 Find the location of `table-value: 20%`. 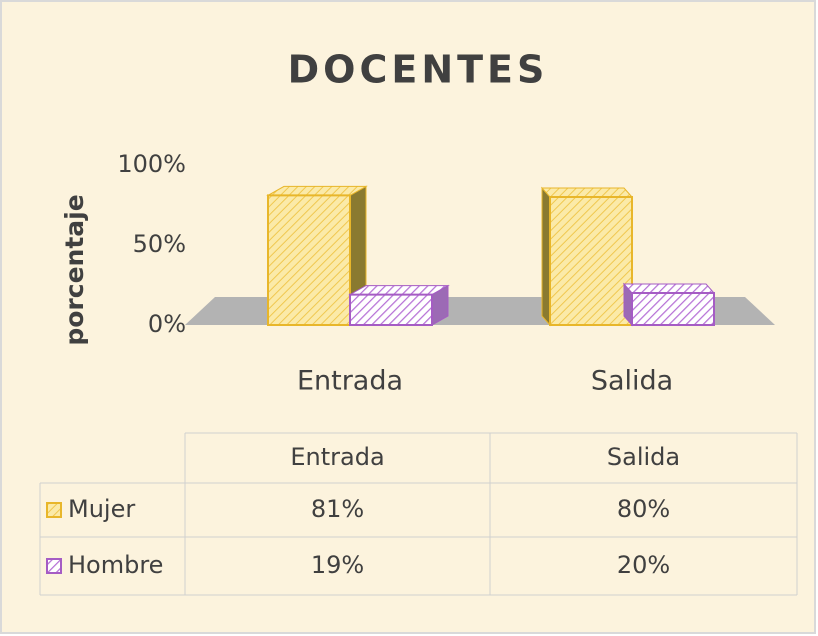

table-value: 20% is located at coordinates (643, 565).